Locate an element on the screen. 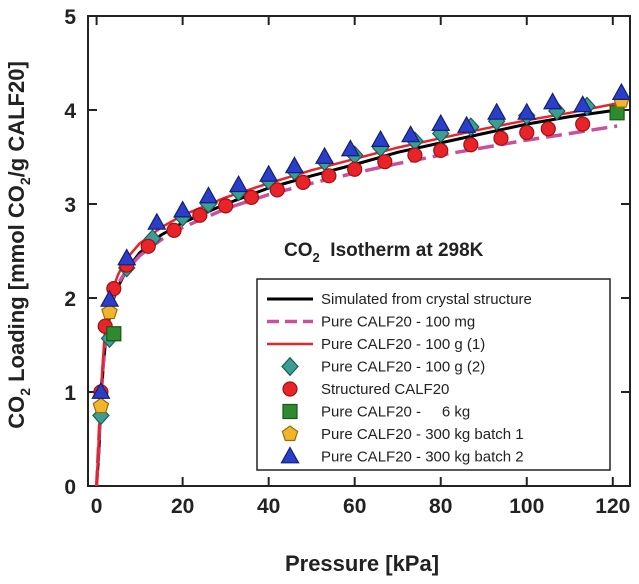 This screenshot has height=584, width=639. x-tick-label: 20 is located at coordinates (182, 506).